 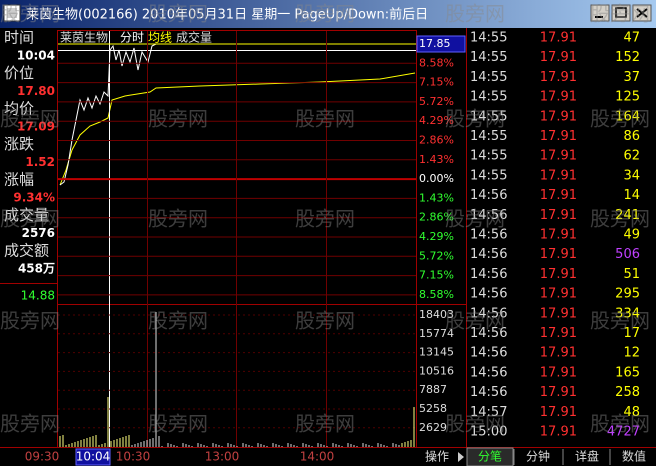 What do you see at coordinates (631, 156) in the screenshot?
I see `trade-volume: 62` at bounding box center [631, 156].